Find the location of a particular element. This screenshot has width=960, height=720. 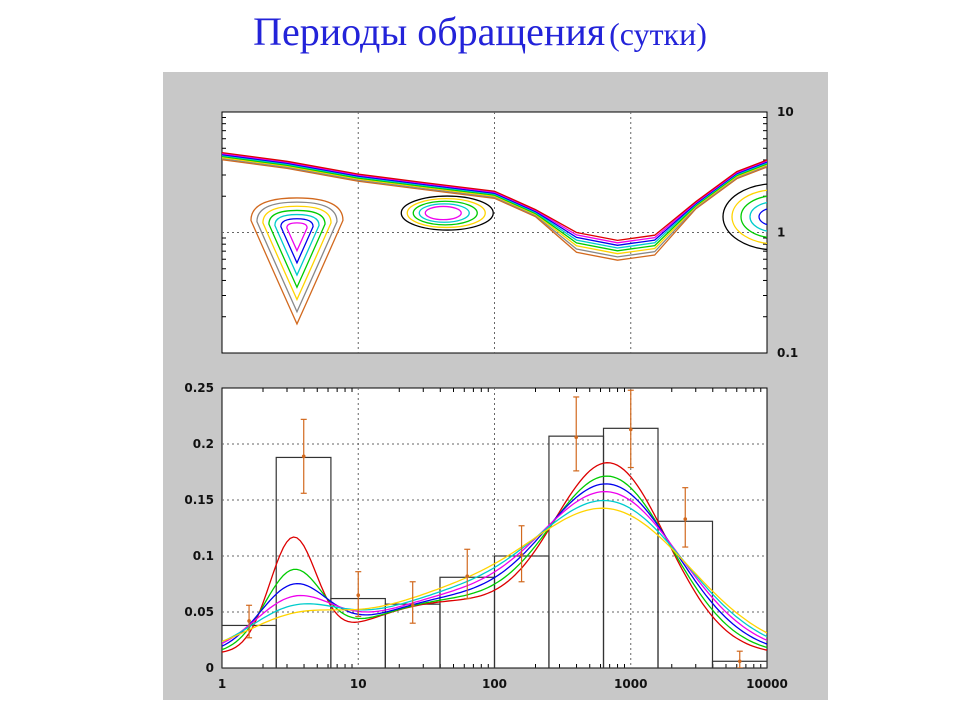

title-main: Периоды обращения is located at coordinates (429, 31).